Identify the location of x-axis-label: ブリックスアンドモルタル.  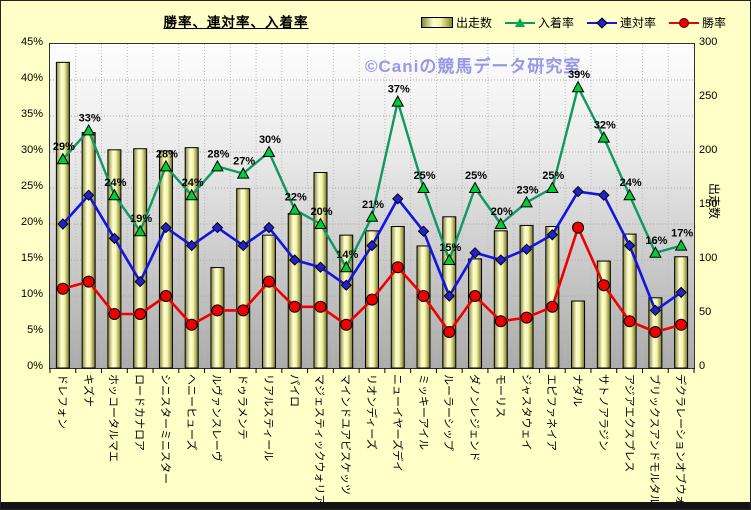
(654, 440).